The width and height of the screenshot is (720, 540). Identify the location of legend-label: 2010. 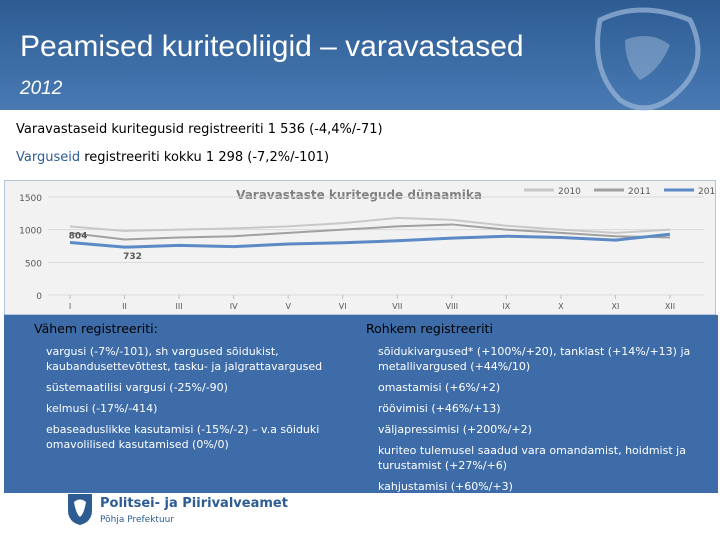
(569, 192).